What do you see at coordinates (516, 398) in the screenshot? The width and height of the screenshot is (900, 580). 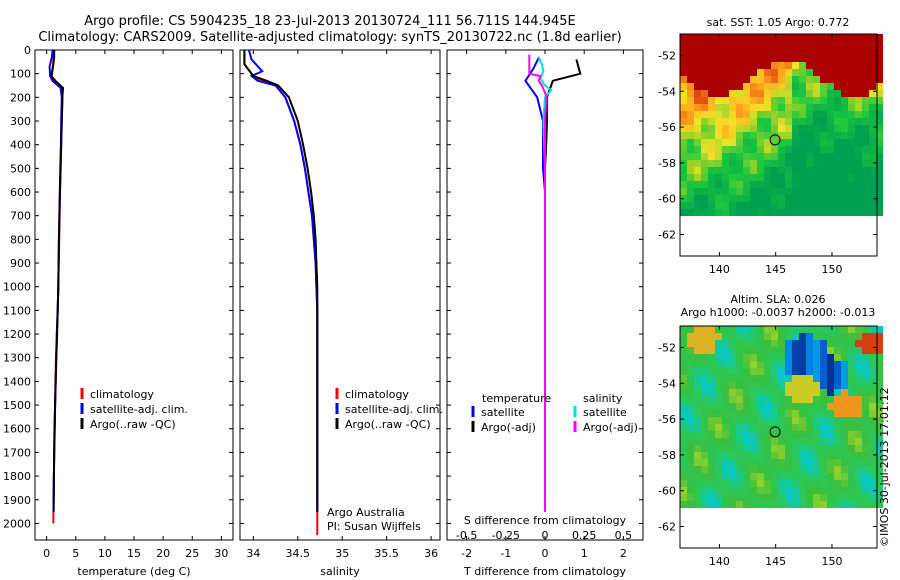 I see `legend-title: temperature` at bounding box center [516, 398].